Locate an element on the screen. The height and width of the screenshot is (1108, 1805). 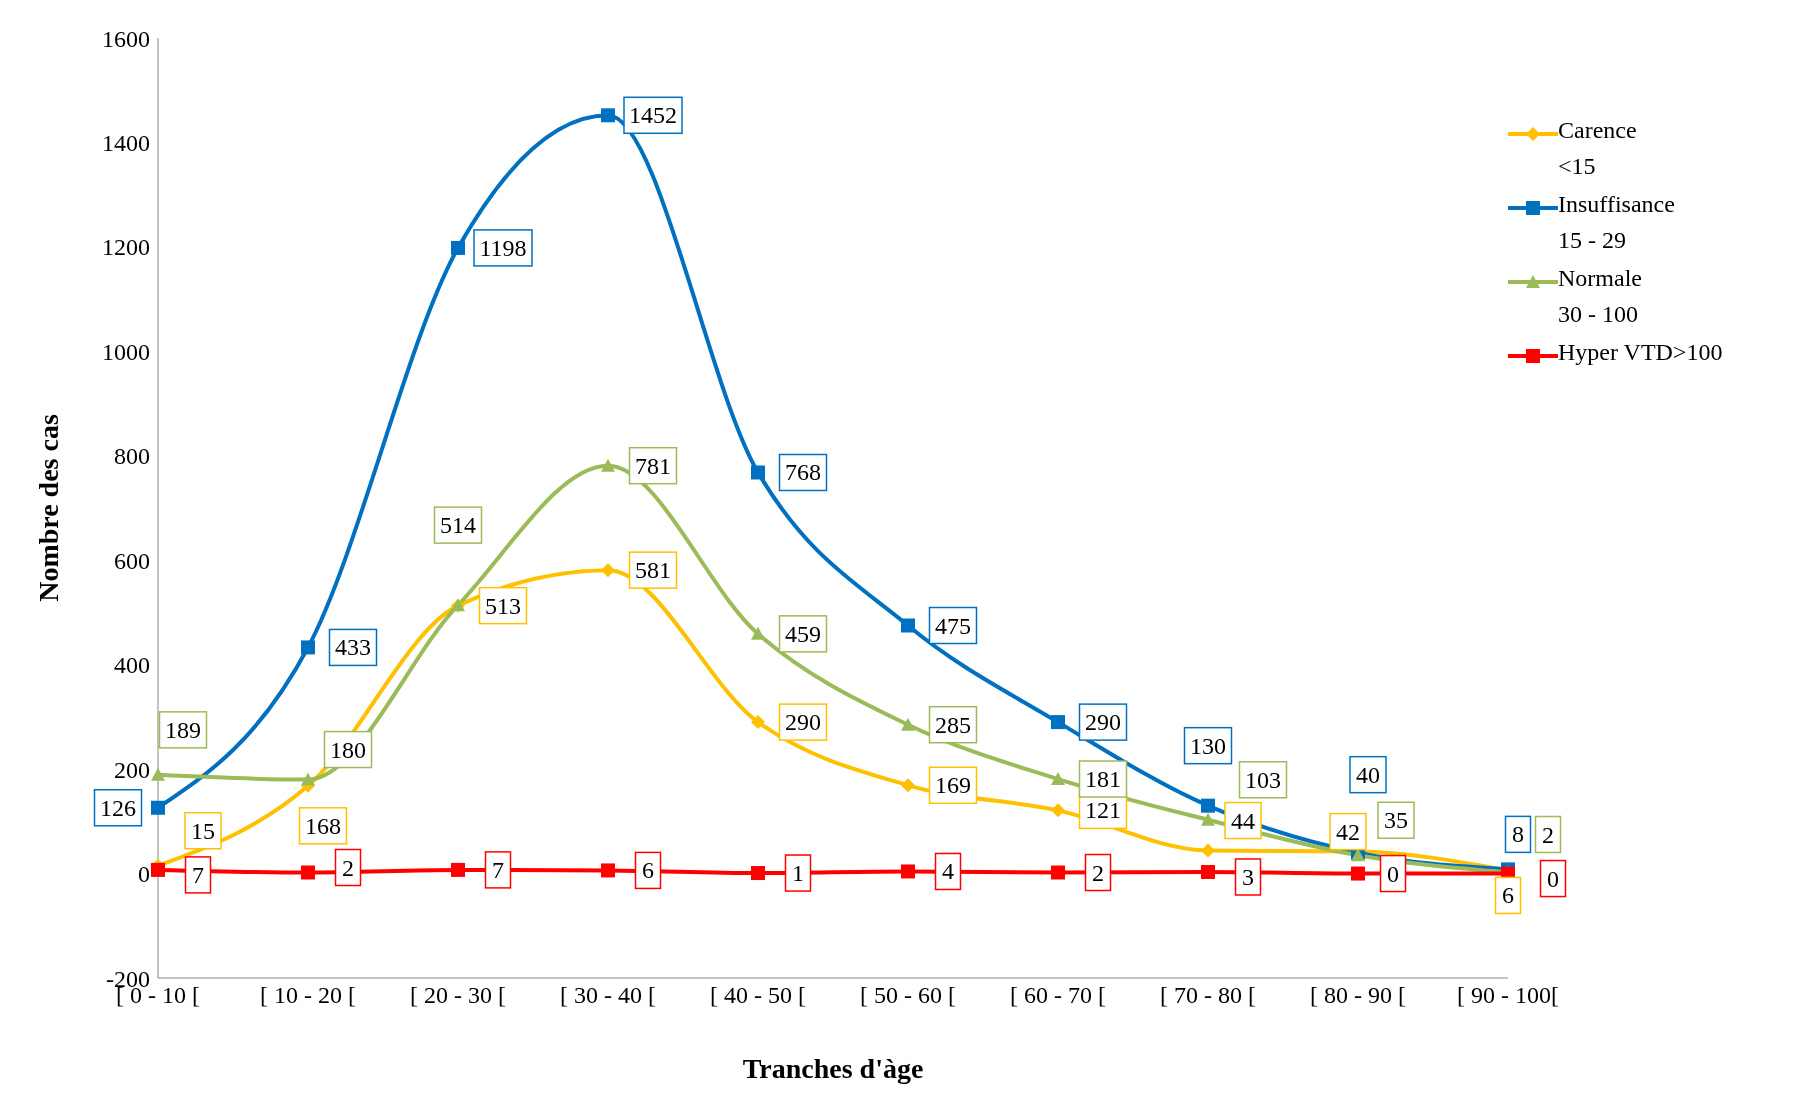
y-tick-label: 0 is located at coordinates (144, 874).